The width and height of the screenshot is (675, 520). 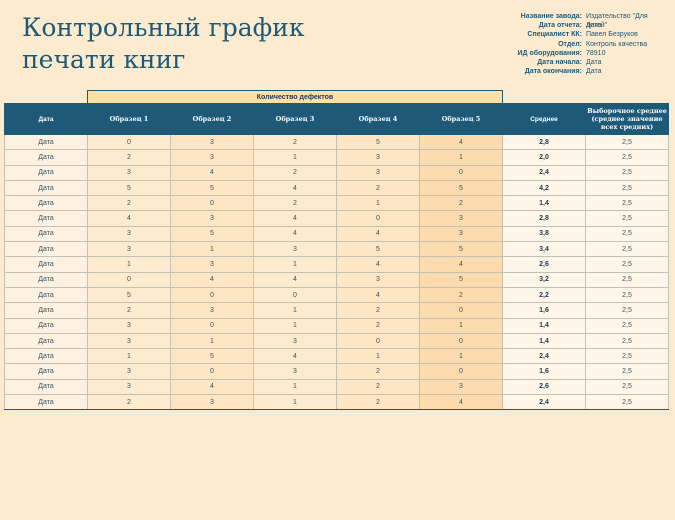 What do you see at coordinates (617, 44) in the screenshot?
I see `department-field: Контроль качества` at bounding box center [617, 44].